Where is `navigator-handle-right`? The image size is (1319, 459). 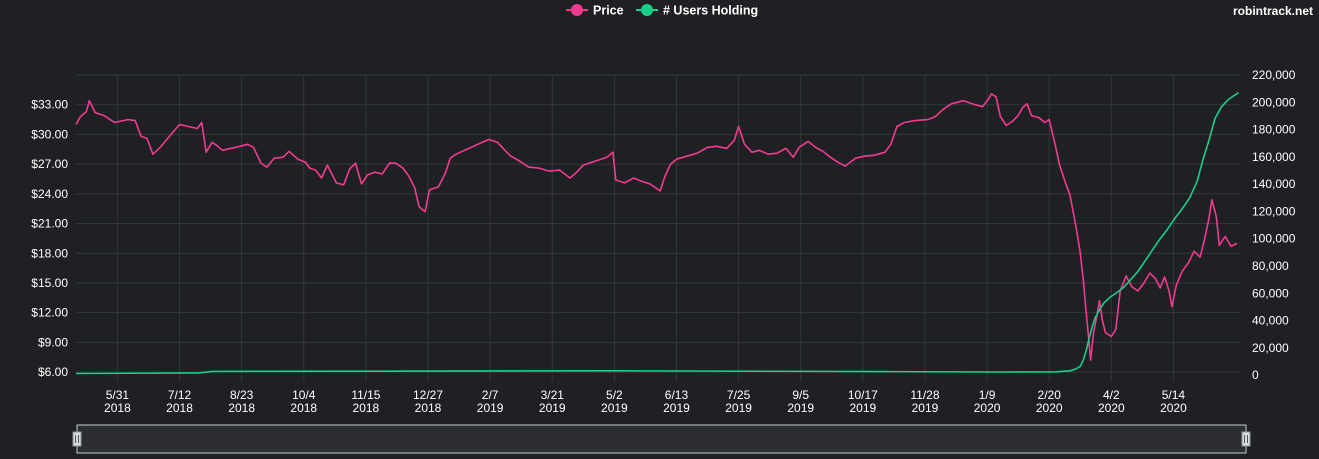 navigator-handle-right is located at coordinates (1246, 439).